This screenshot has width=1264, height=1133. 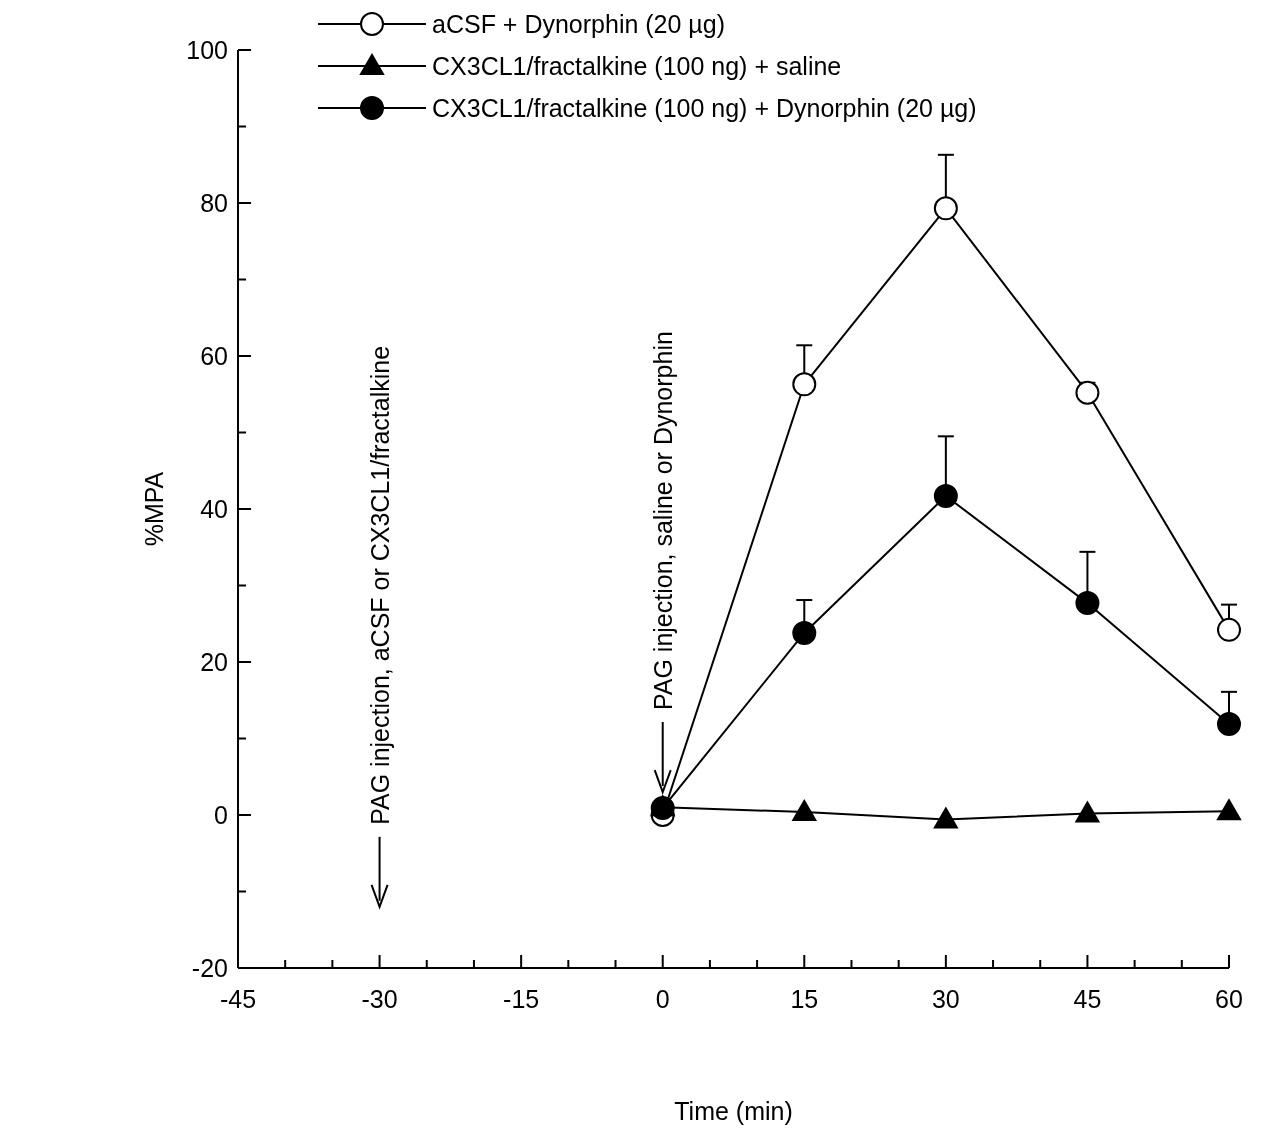 What do you see at coordinates (214, 355) in the screenshot?
I see `y-tick-label: 60` at bounding box center [214, 355].